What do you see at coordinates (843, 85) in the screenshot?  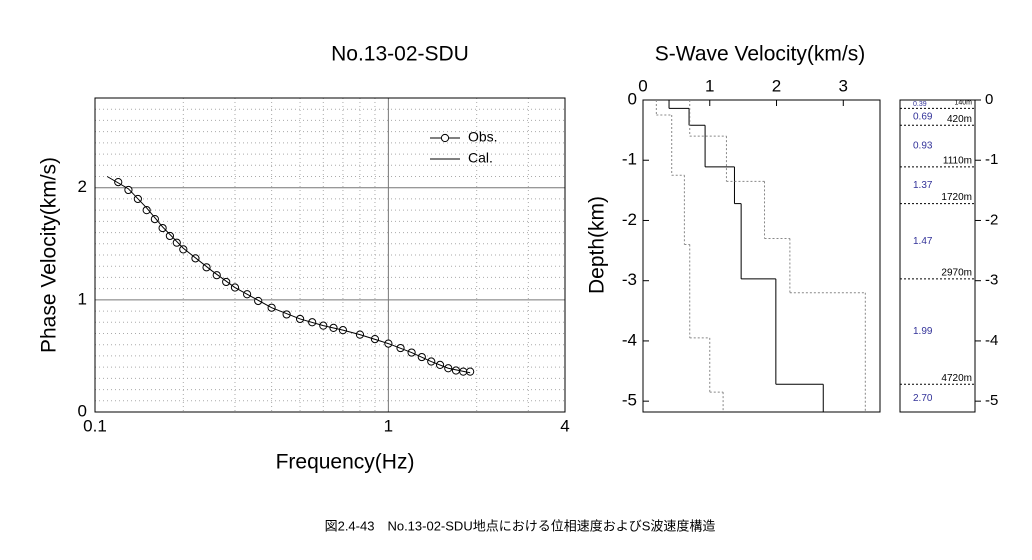 I see `x-tick-label: 3` at bounding box center [843, 85].